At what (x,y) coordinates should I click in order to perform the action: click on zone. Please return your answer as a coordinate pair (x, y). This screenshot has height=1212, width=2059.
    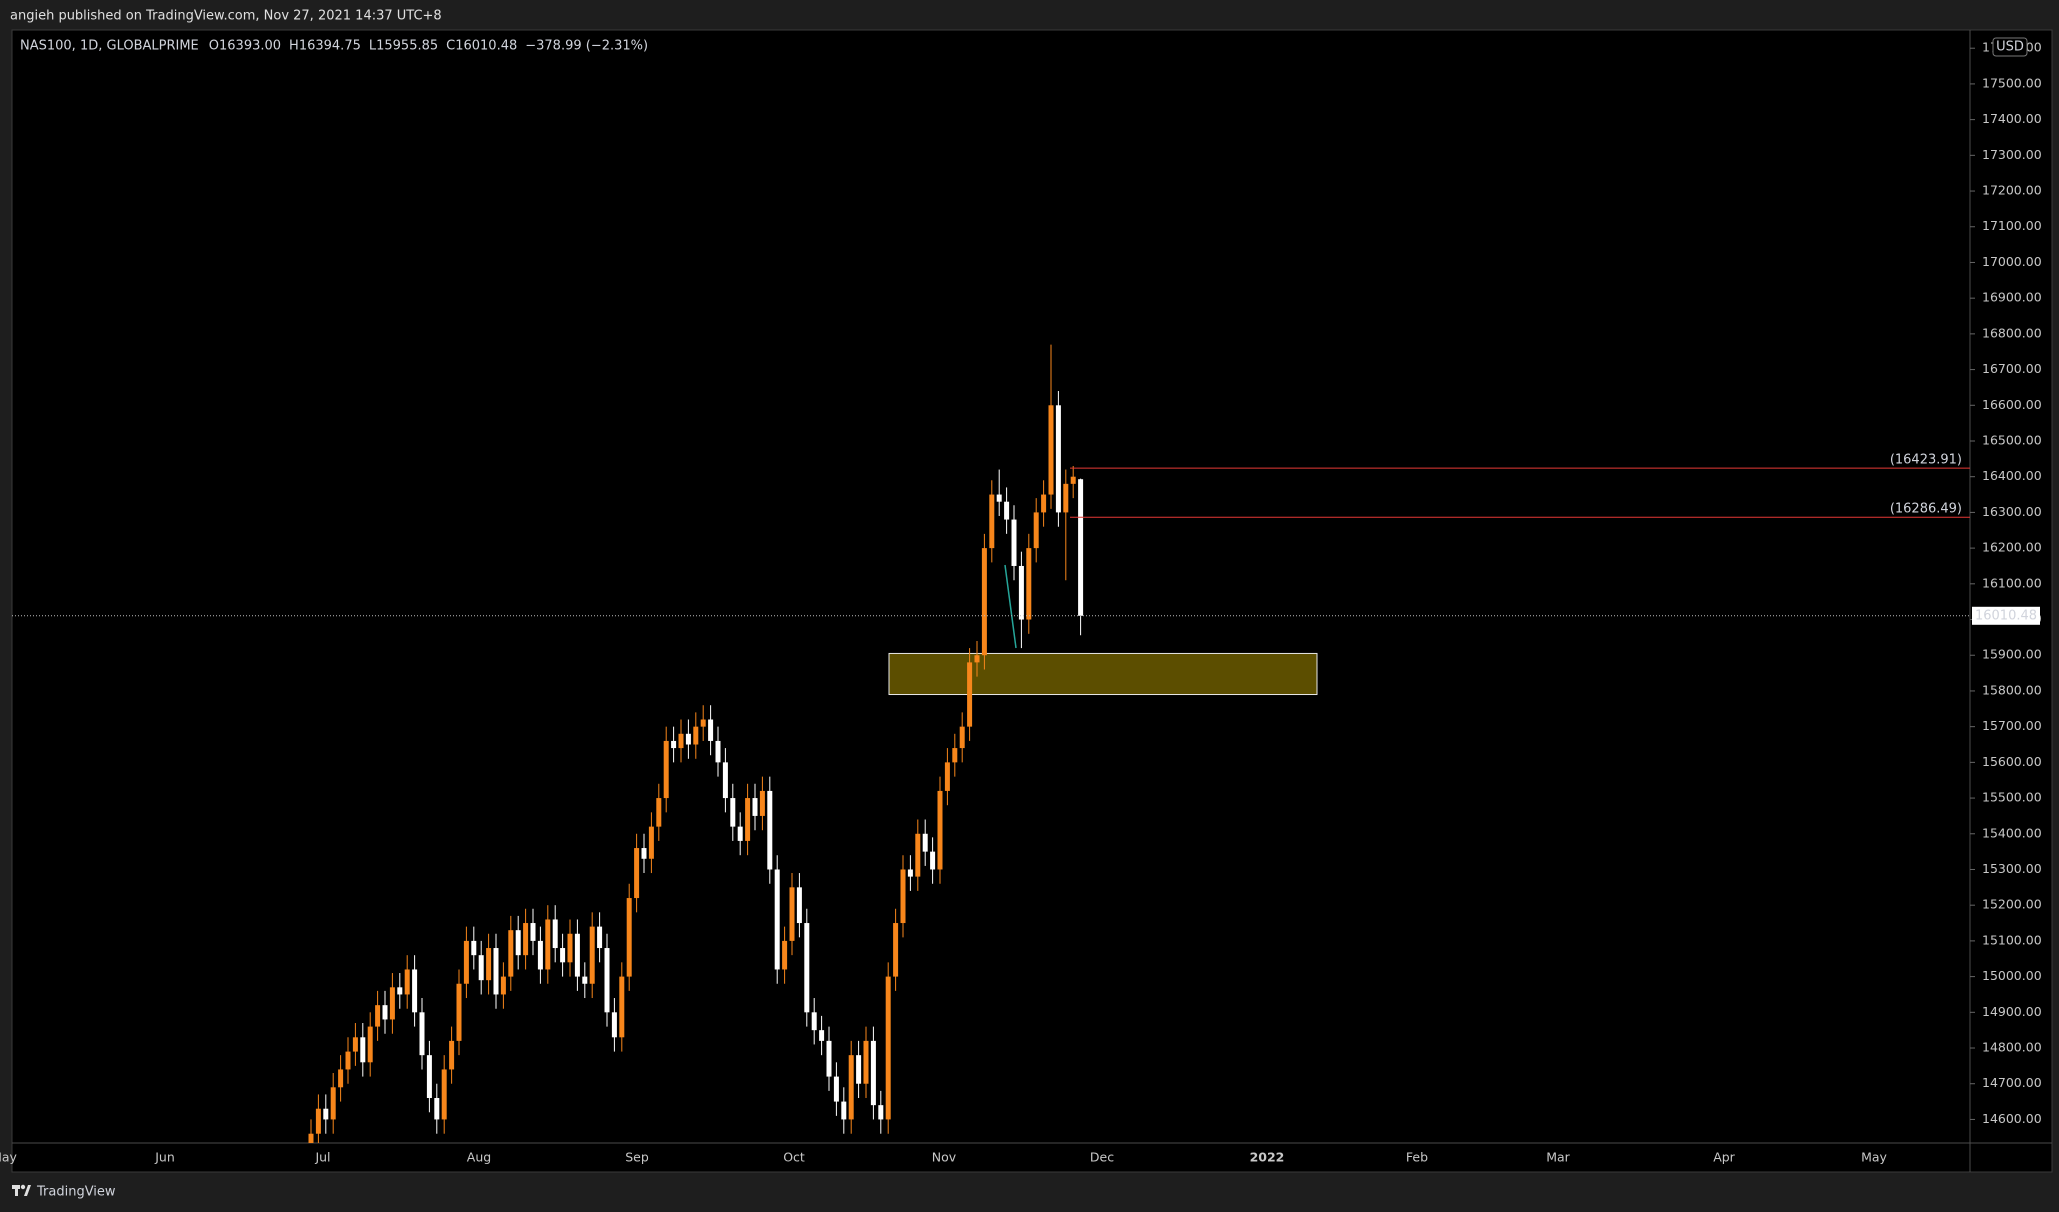
    Looking at the image, I should click on (1103, 674).